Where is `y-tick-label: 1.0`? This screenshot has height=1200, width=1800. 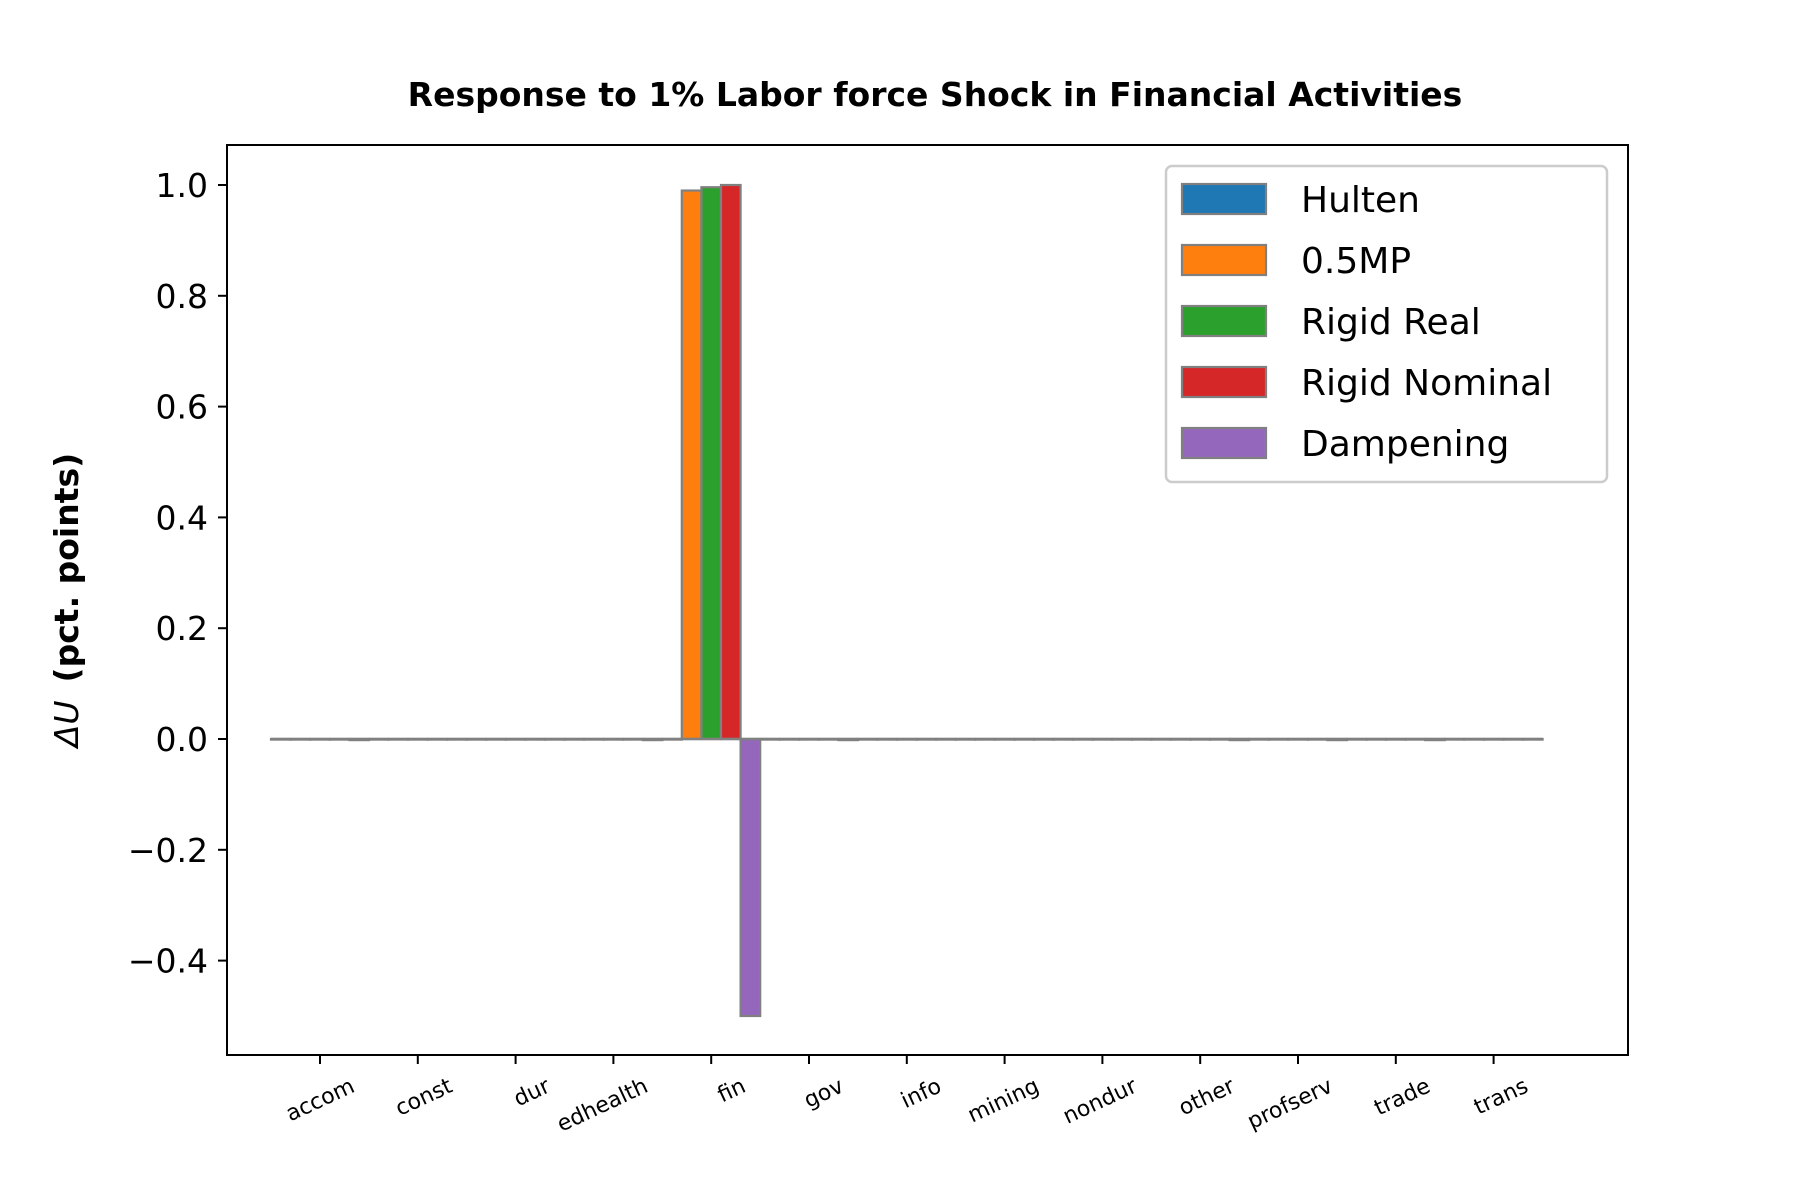 y-tick-label: 1.0 is located at coordinates (182, 185).